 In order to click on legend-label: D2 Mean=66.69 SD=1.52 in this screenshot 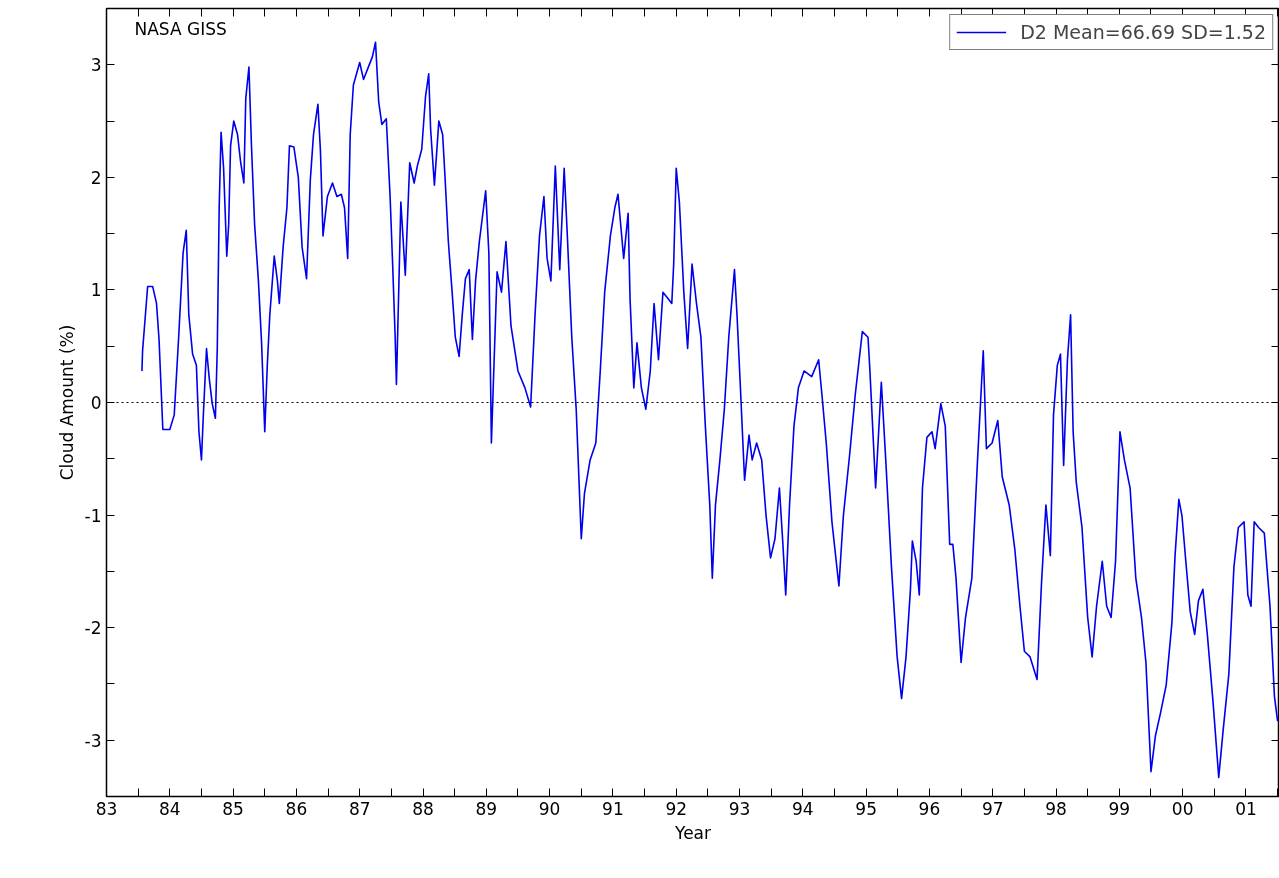, I will do `click(1143, 32)`.